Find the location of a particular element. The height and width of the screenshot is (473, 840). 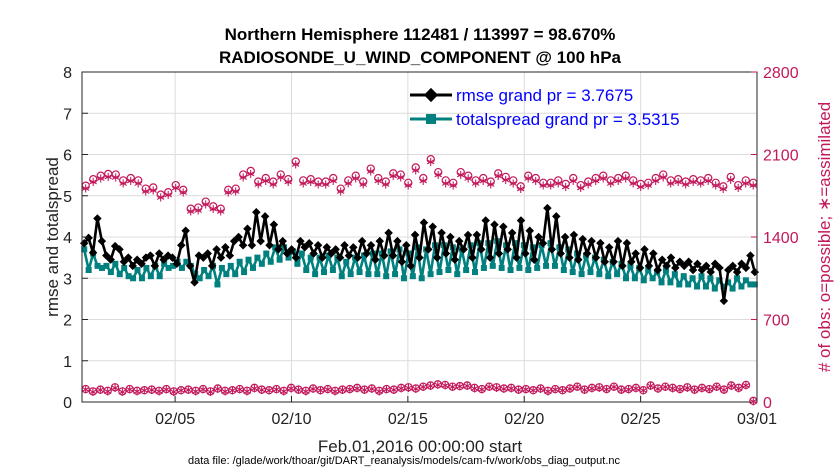

legend-rmse-label: rmse grand pr = 3.7675 is located at coordinates (544, 95).